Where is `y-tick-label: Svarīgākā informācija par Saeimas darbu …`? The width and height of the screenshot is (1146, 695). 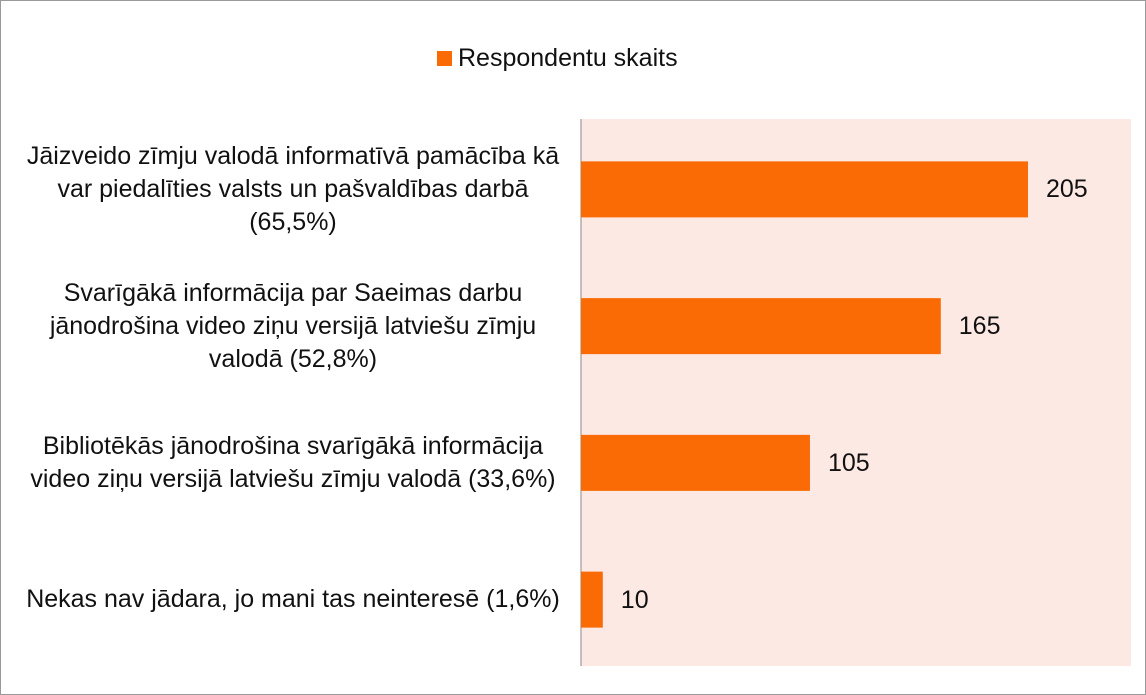
y-tick-label: Svarīgākā informācija par Saeimas darbu … is located at coordinates (293, 325).